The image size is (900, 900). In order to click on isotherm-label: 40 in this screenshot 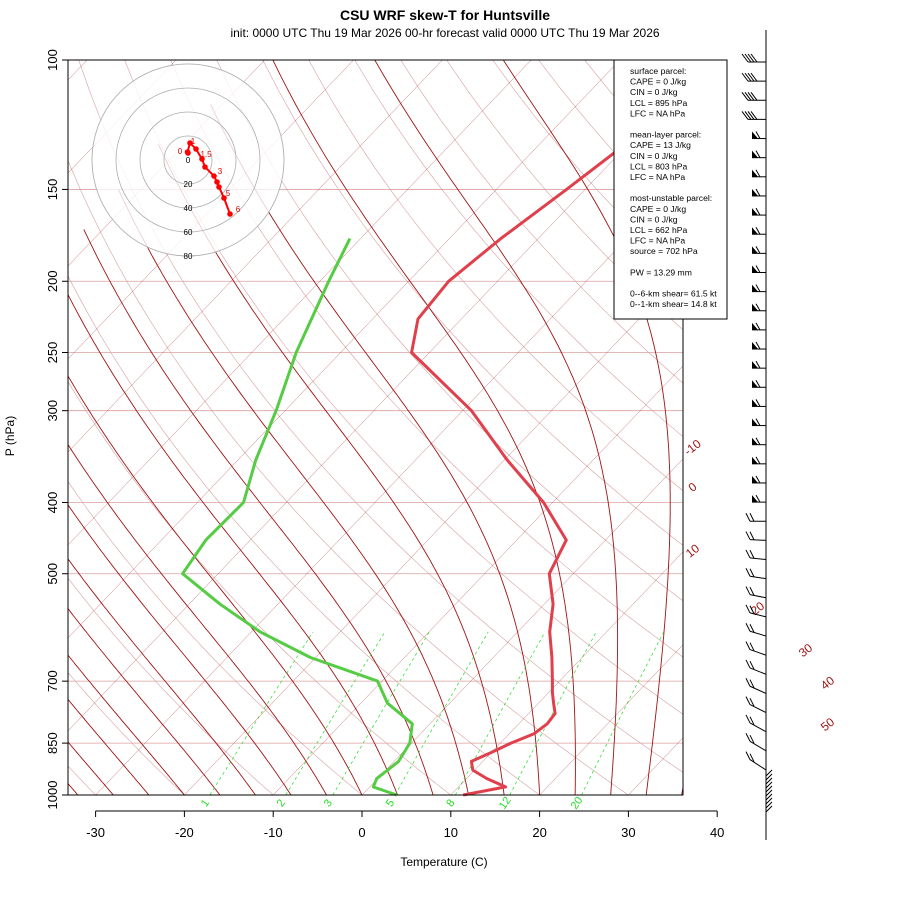, I will do `click(827, 682)`.